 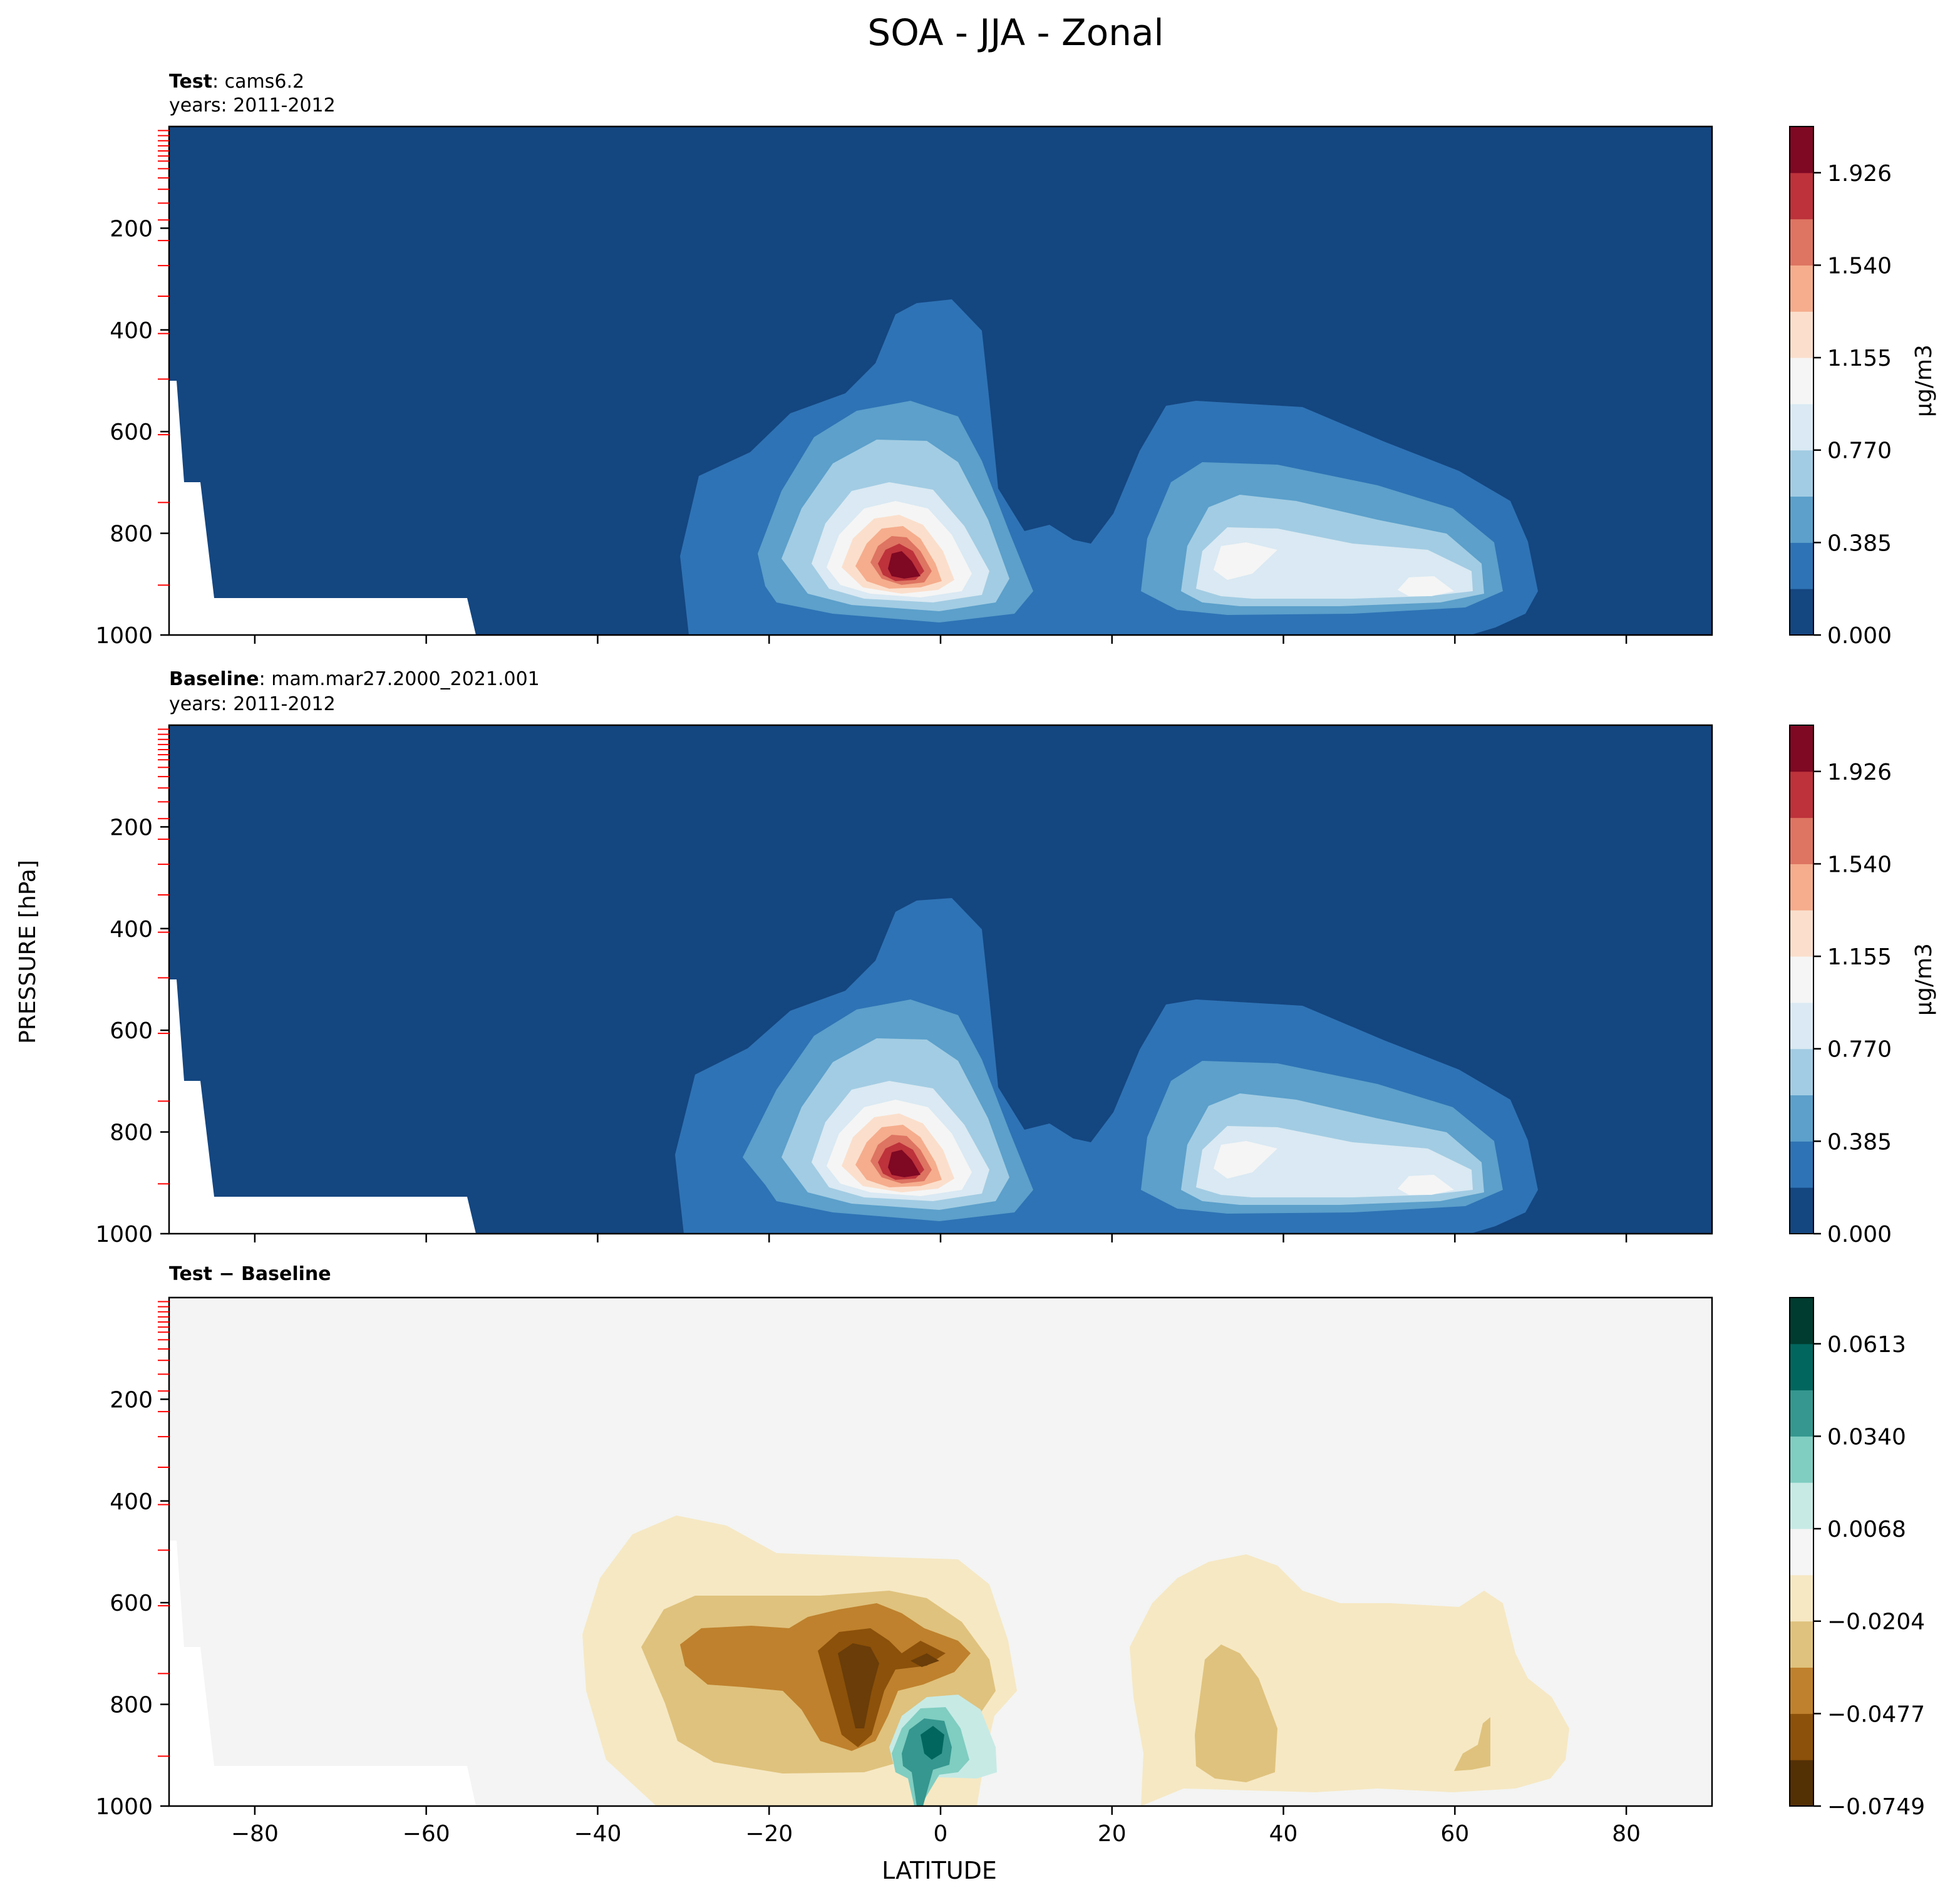 What do you see at coordinates (939, 1870) in the screenshot?
I see `x-axis-label: LATITUDE` at bounding box center [939, 1870].